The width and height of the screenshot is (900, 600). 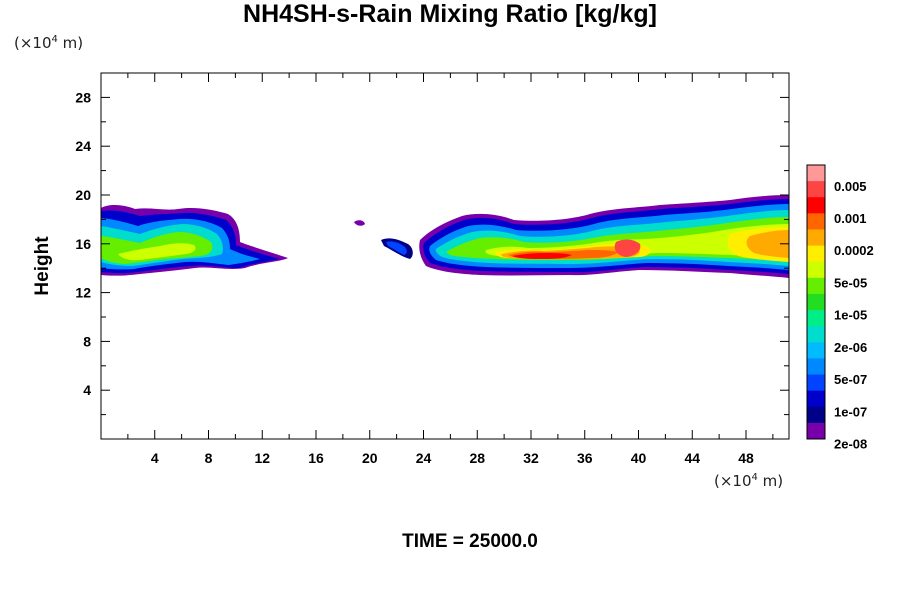 What do you see at coordinates (155, 458) in the screenshot?
I see `x-tick-label: 4` at bounding box center [155, 458].